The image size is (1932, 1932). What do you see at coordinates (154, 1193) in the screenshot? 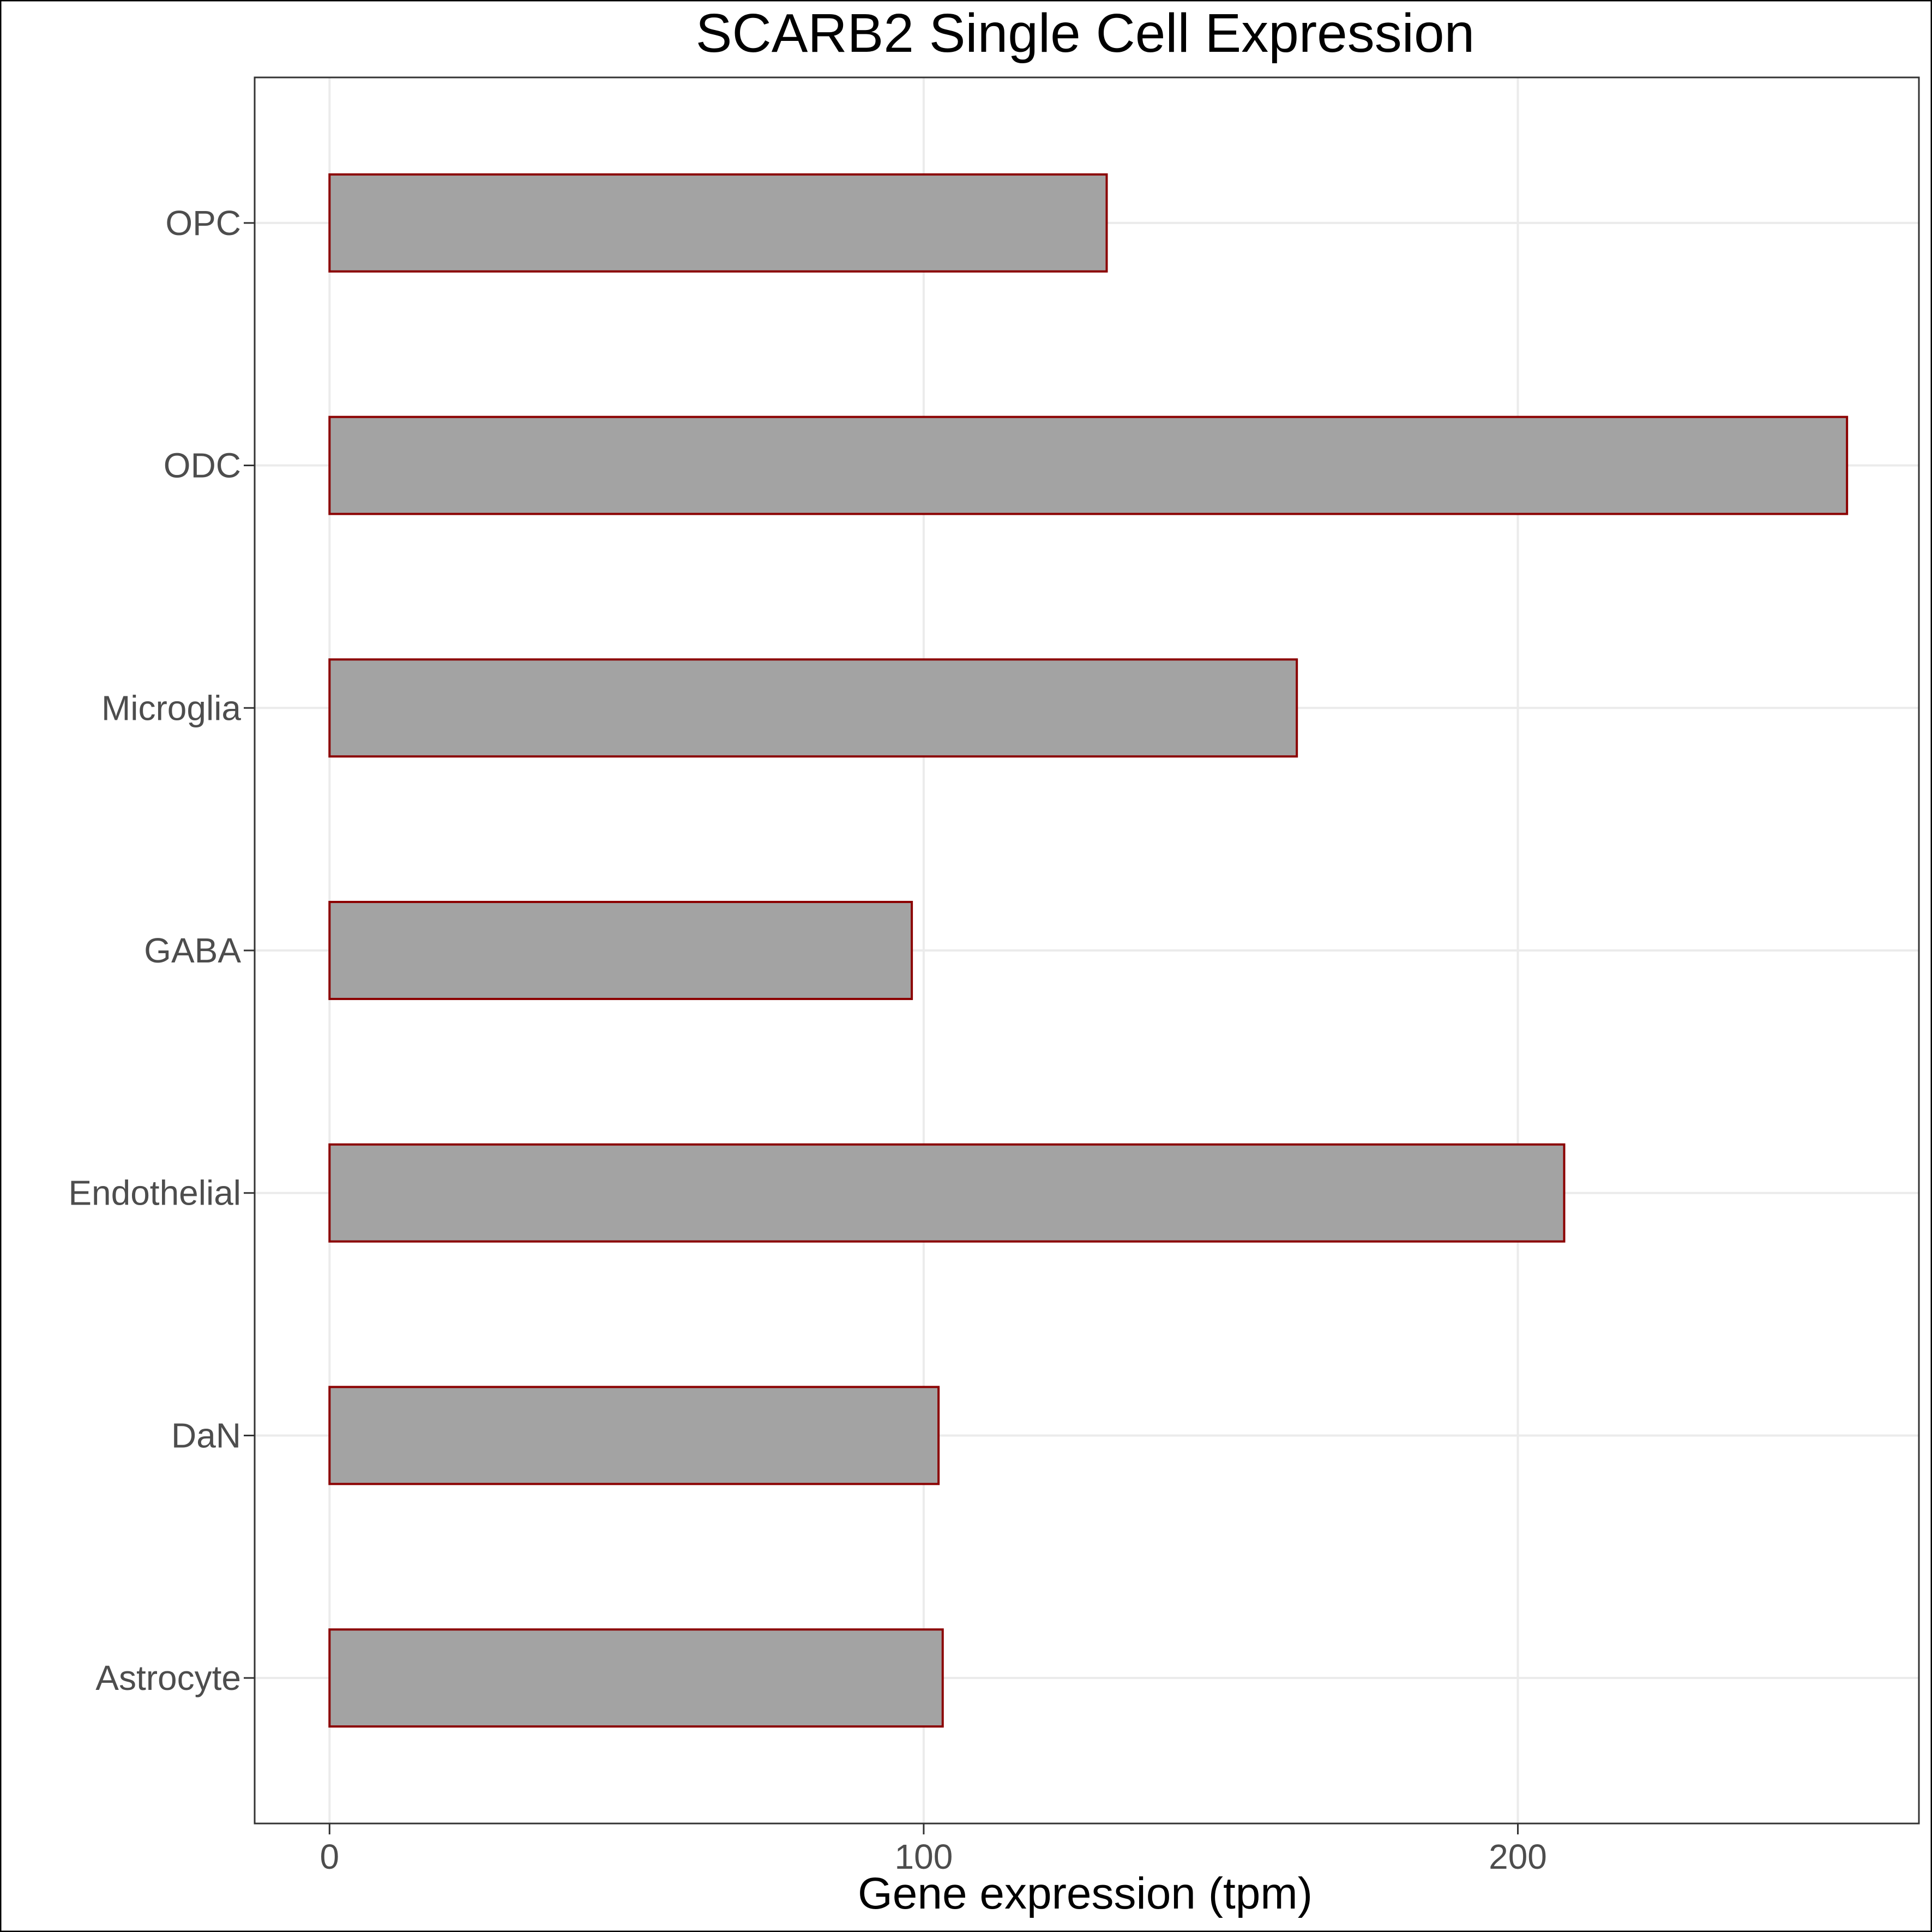
I see `y-tick-label: Endothelial` at bounding box center [154, 1193].